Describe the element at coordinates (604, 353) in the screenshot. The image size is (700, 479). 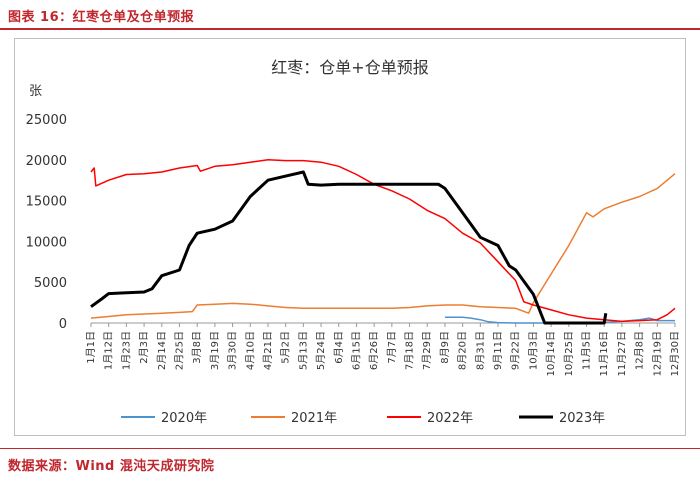
I see `x-tick-label: 11月16日` at that location.